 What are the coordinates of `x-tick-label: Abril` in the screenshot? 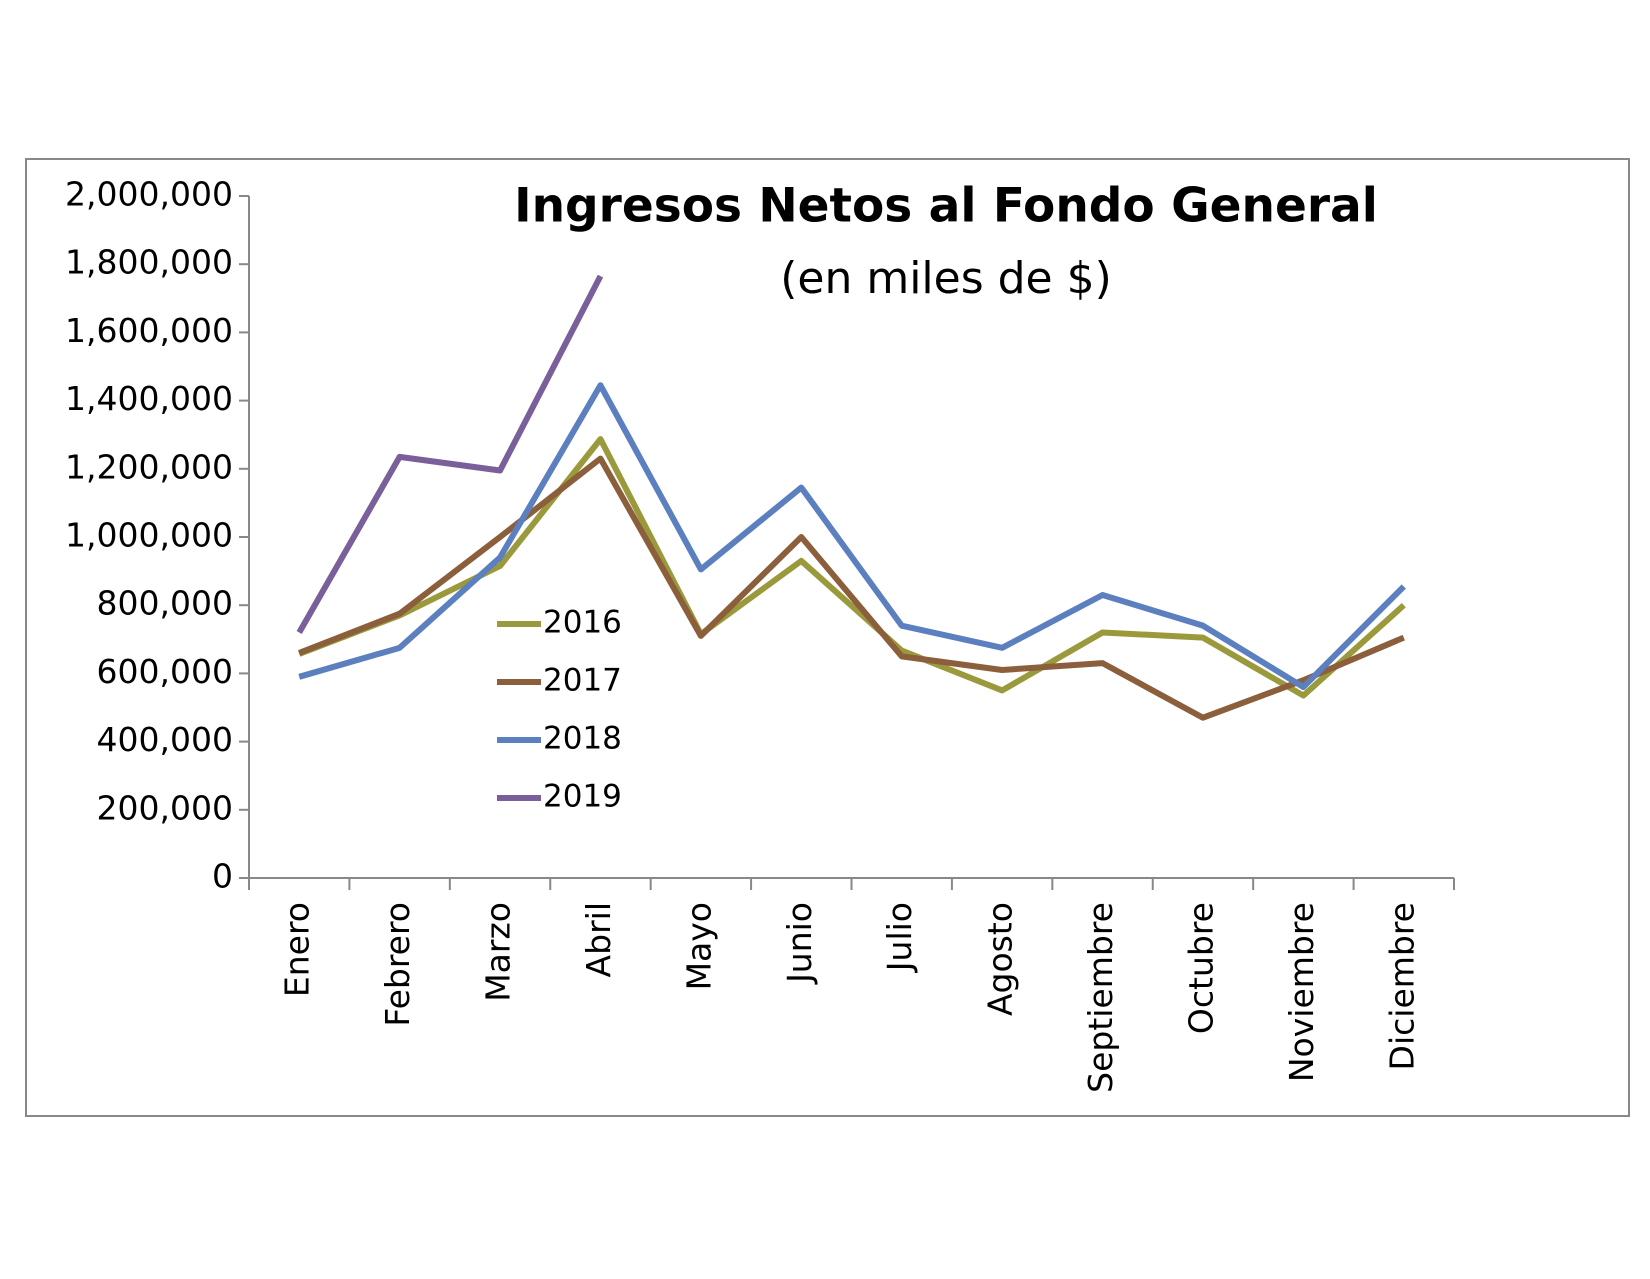 It's located at (598, 939).